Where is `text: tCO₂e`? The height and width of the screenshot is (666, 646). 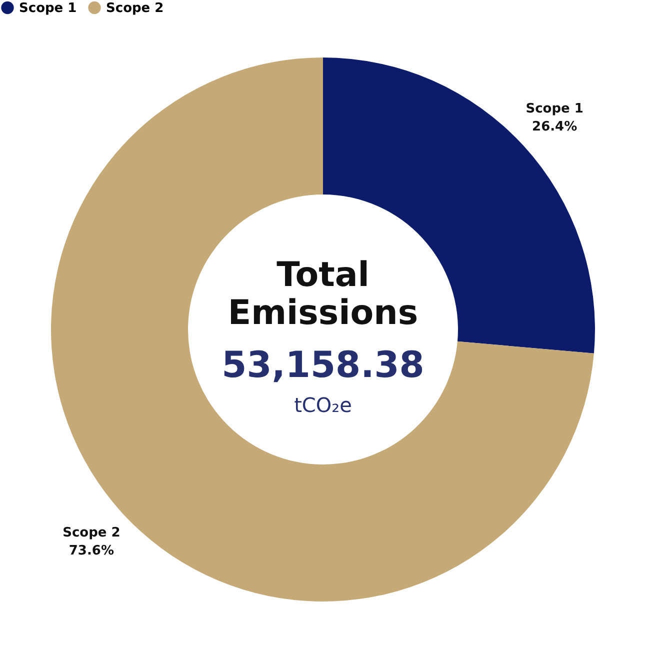 text: tCO₂e is located at coordinates (323, 405).